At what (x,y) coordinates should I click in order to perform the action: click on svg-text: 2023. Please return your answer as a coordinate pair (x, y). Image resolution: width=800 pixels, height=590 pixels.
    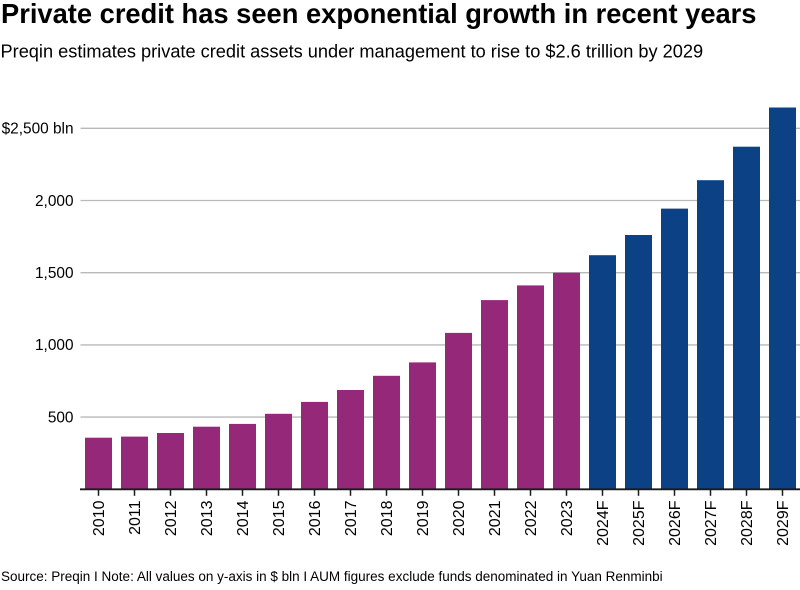
    Looking at the image, I should click on (567, 518).